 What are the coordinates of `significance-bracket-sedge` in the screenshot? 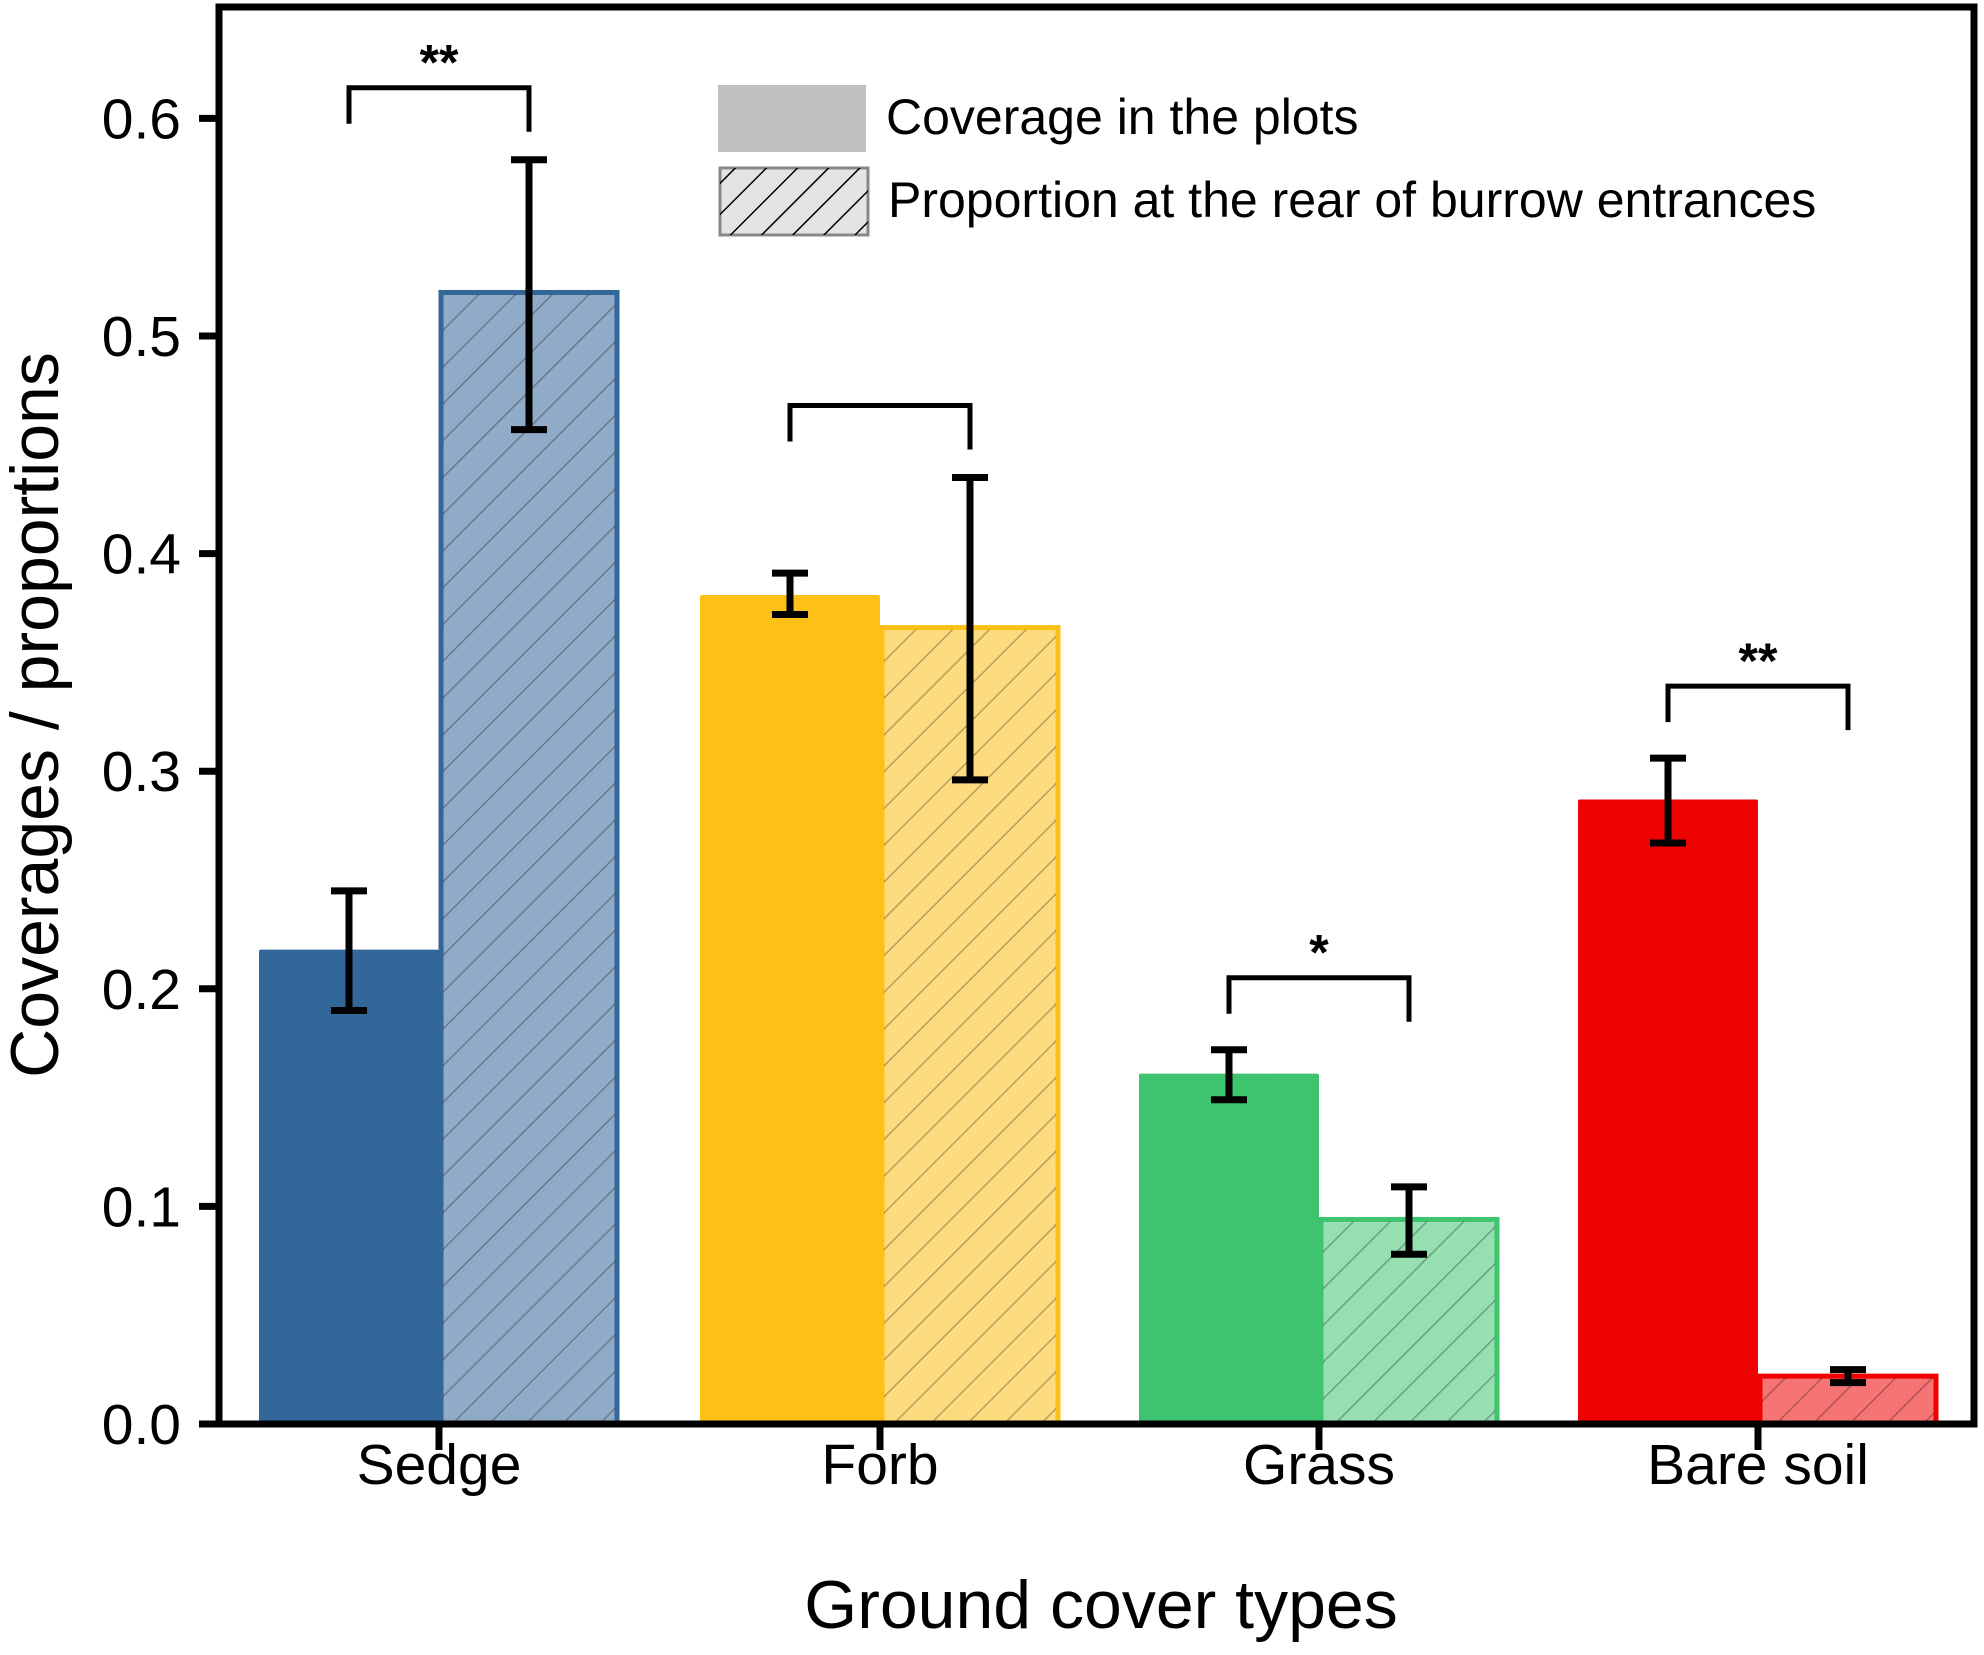 It's located at (439, 108).